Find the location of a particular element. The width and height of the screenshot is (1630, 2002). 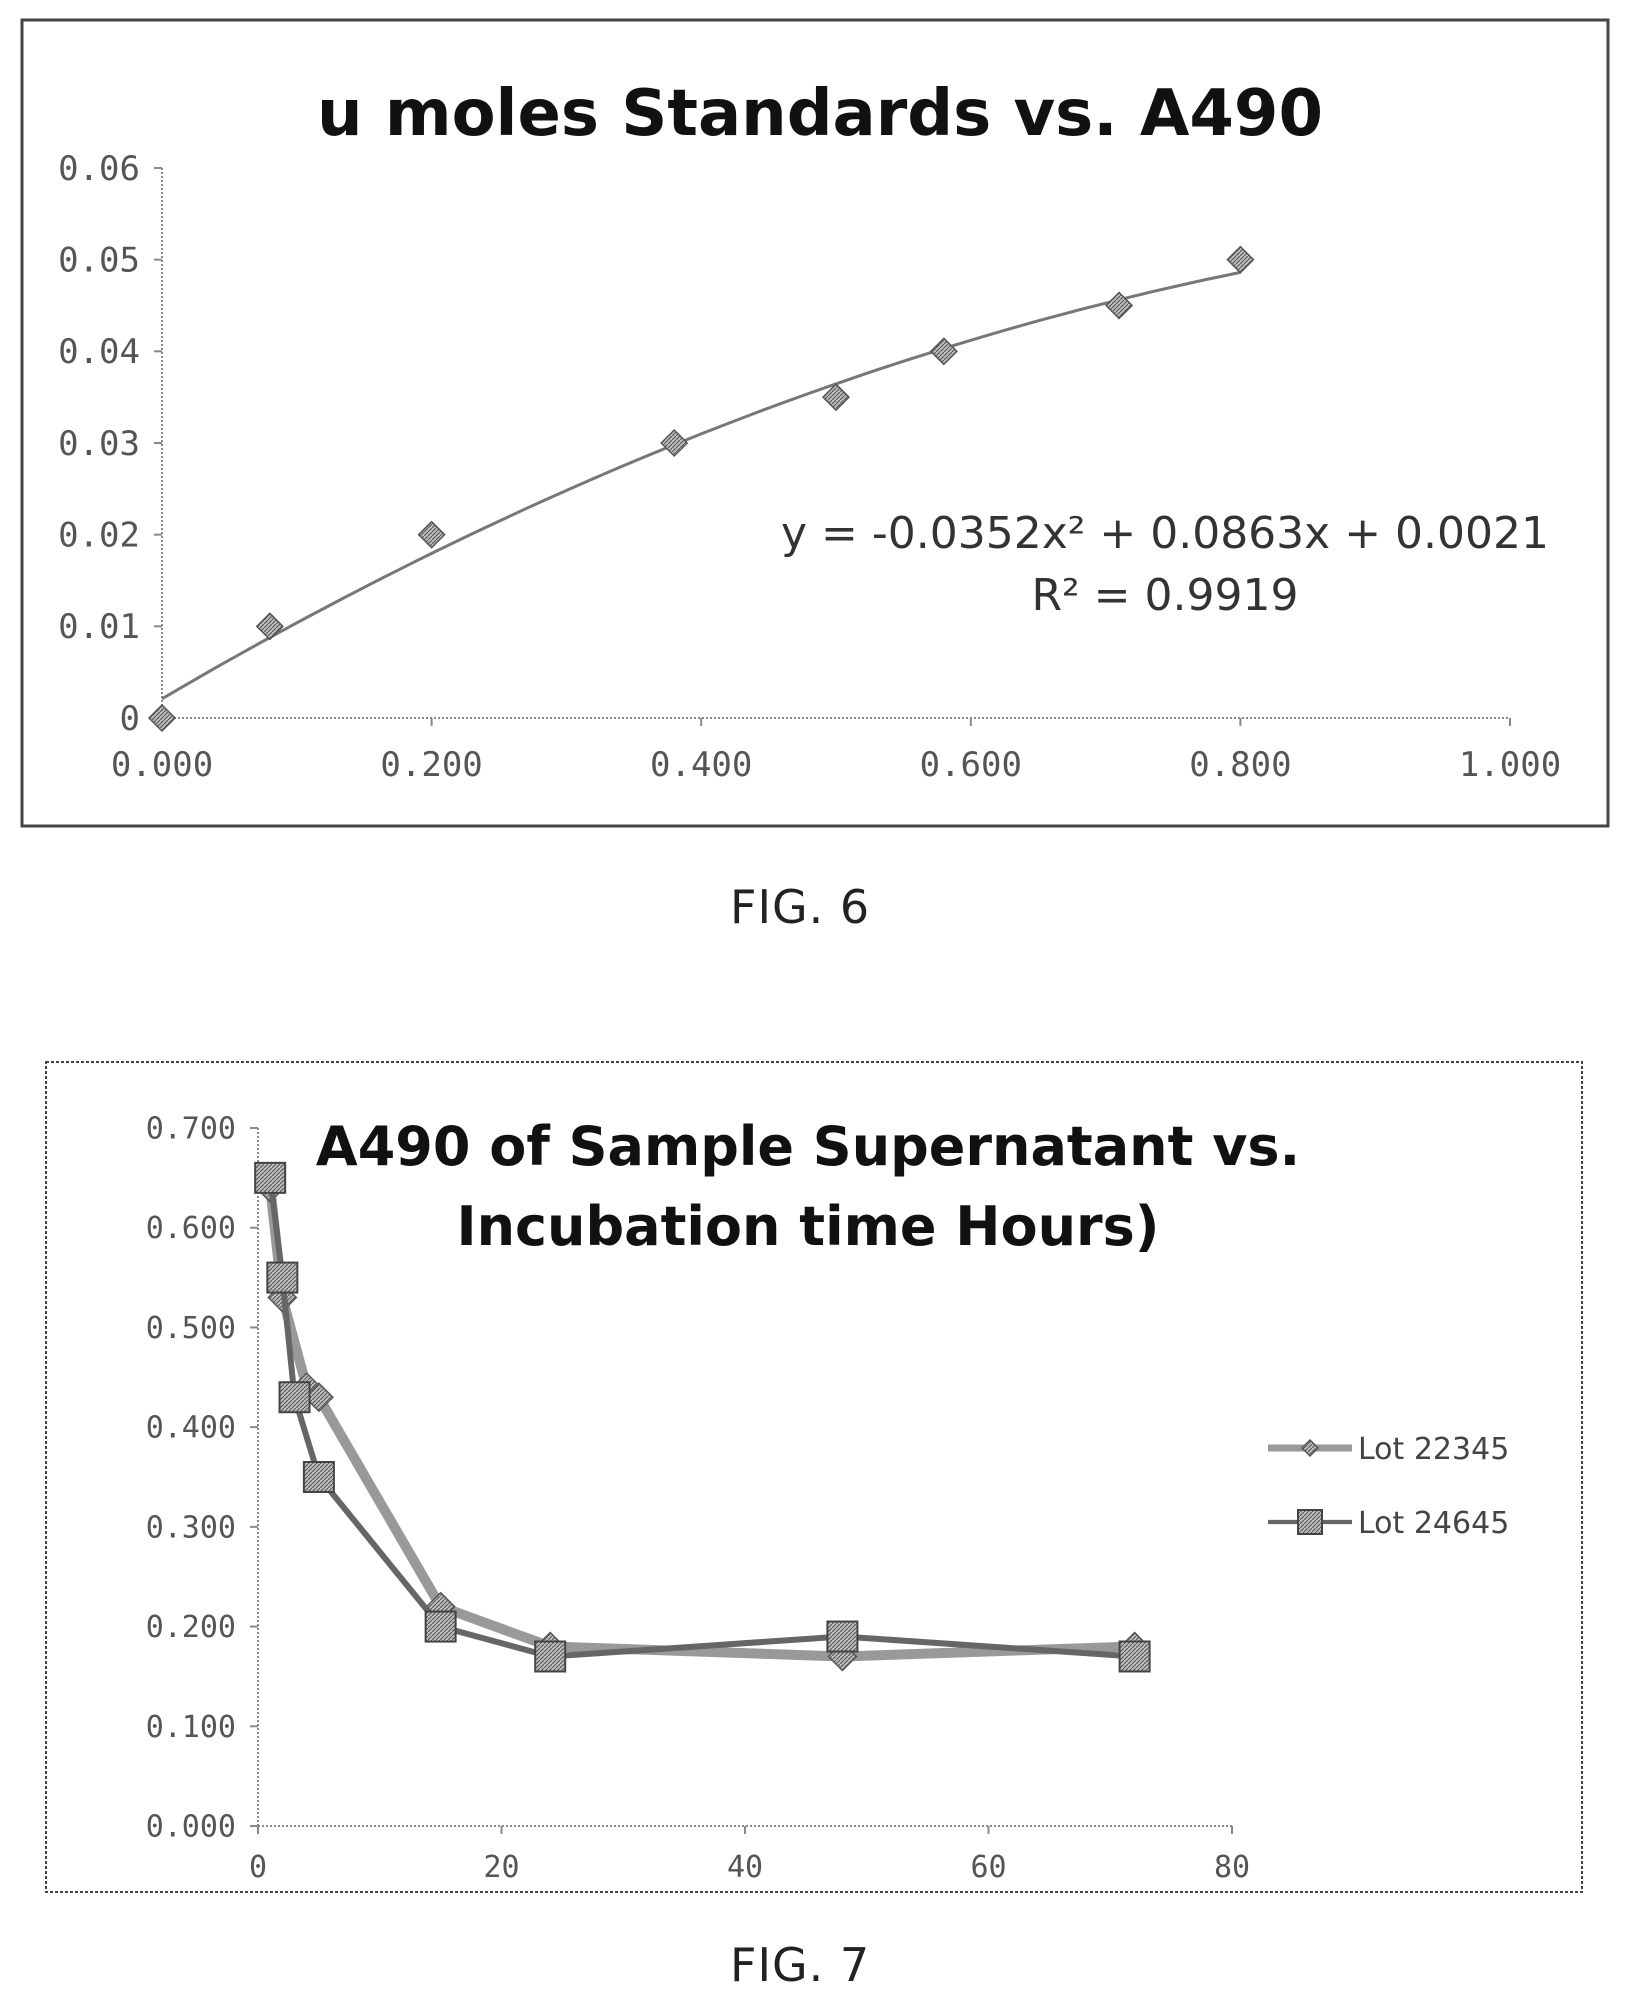

chart2-x-tick-label: 40 is located at coordinates (745, 1867).